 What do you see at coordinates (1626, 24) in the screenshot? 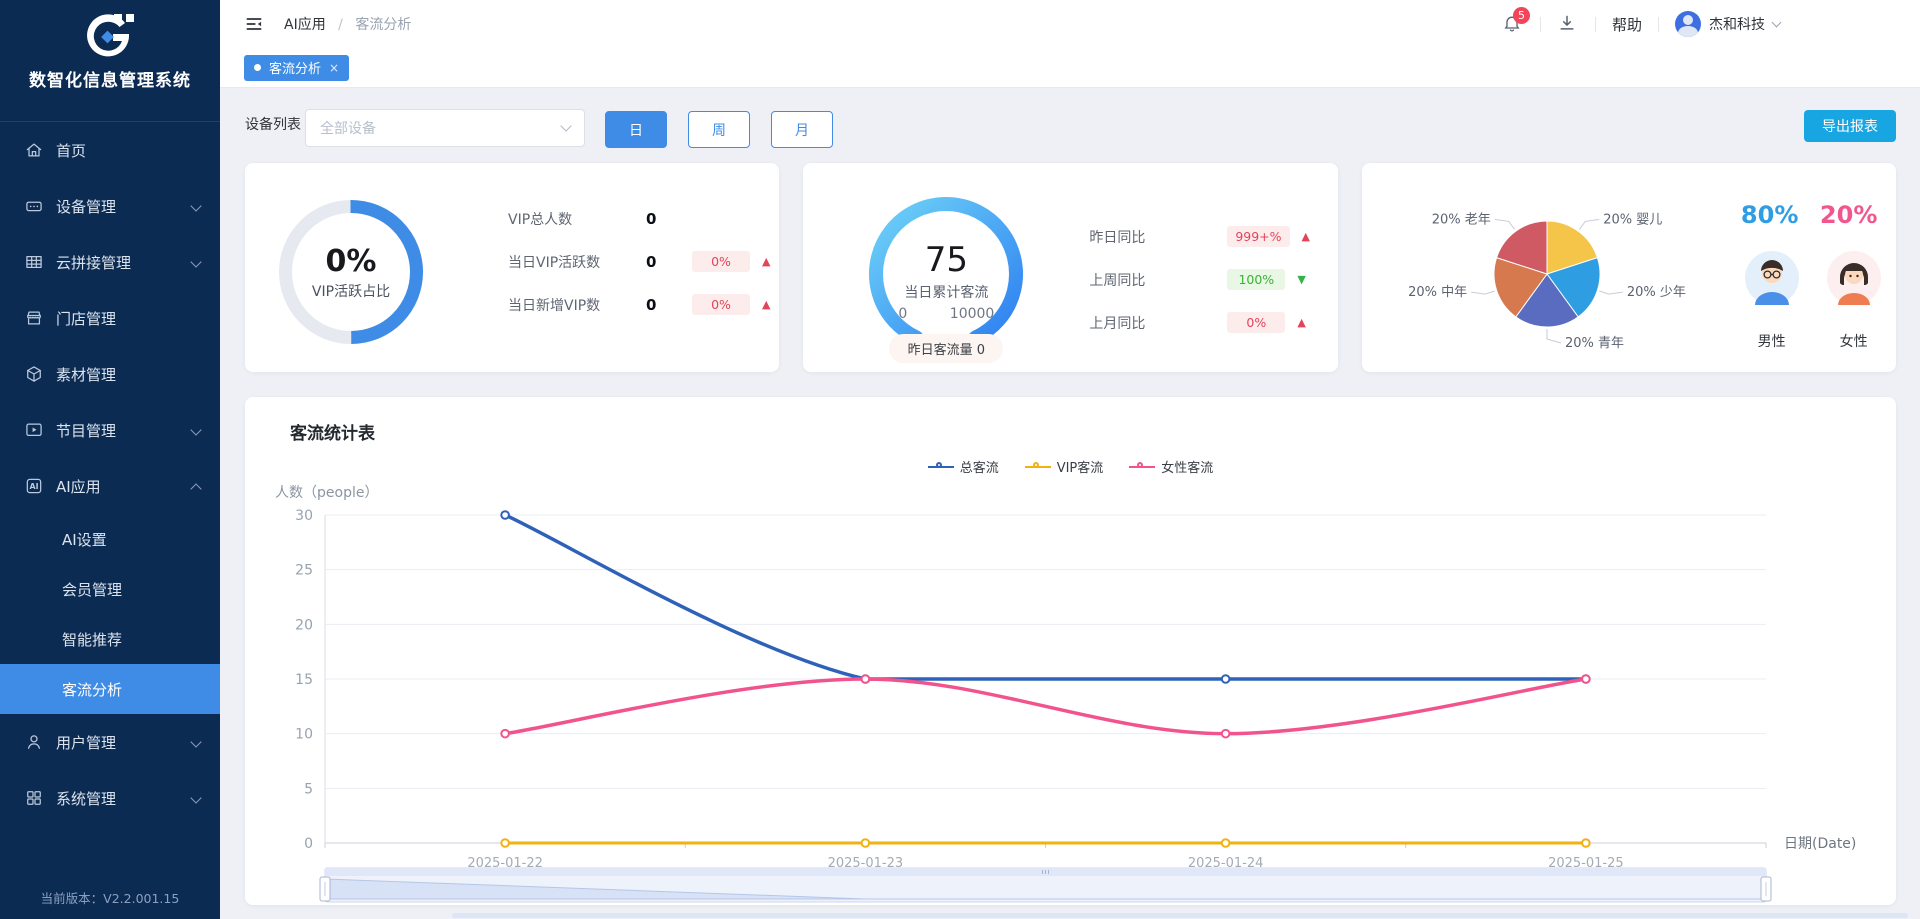
I see `help-link: 帮助` at bounding box center [1626, 24].